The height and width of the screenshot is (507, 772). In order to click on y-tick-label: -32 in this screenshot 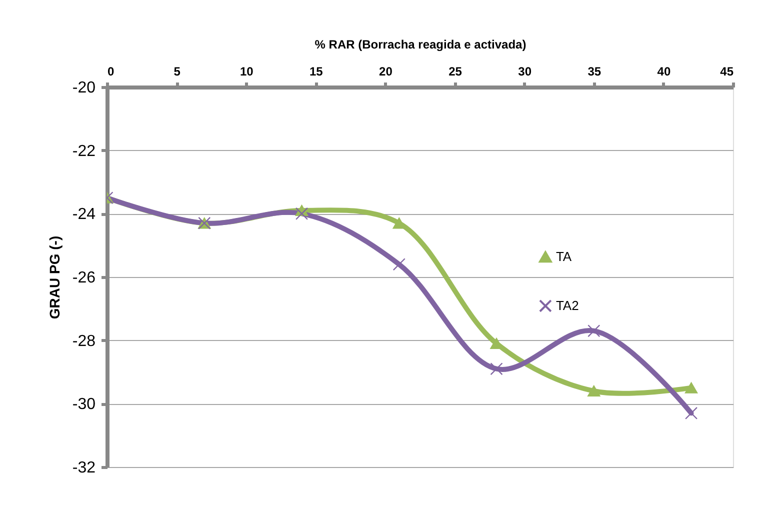, I will do `click(84, 468)`.